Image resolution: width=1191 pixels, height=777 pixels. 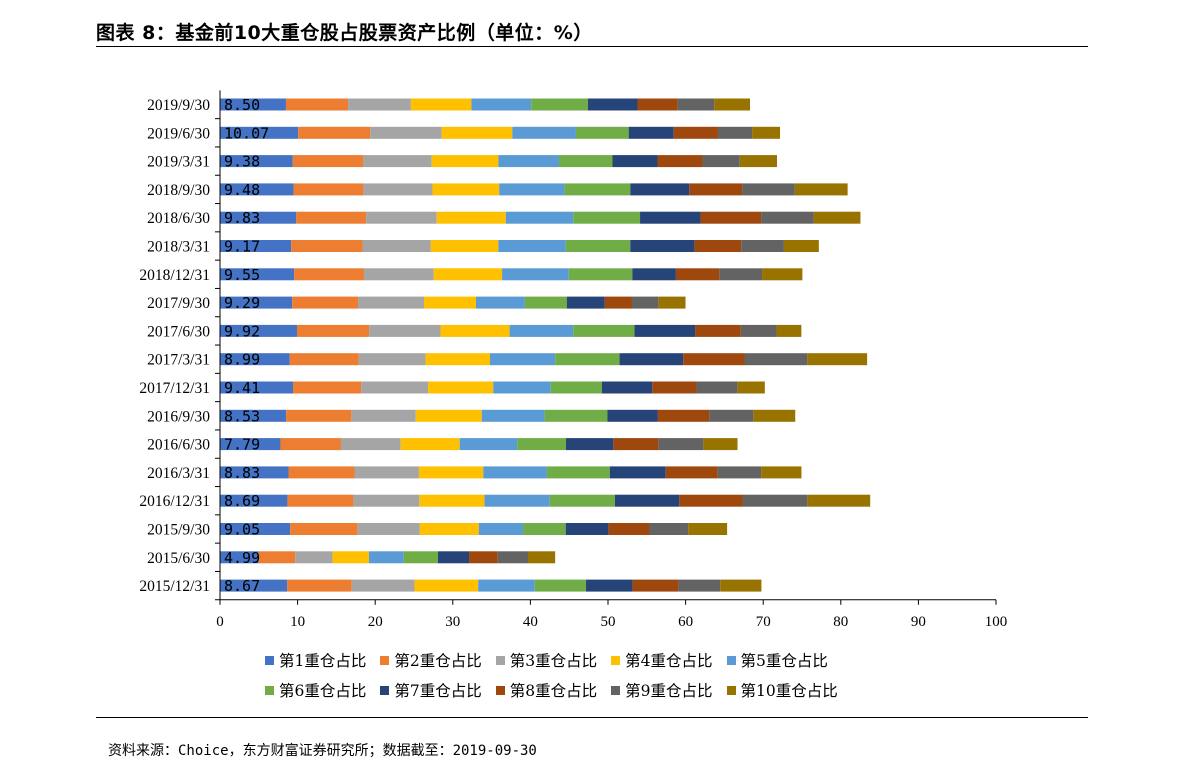 What do you see at coordinates (242, 445) in the screenshot?
I see `data-label: 7.79` at bounding box center [242, 445].